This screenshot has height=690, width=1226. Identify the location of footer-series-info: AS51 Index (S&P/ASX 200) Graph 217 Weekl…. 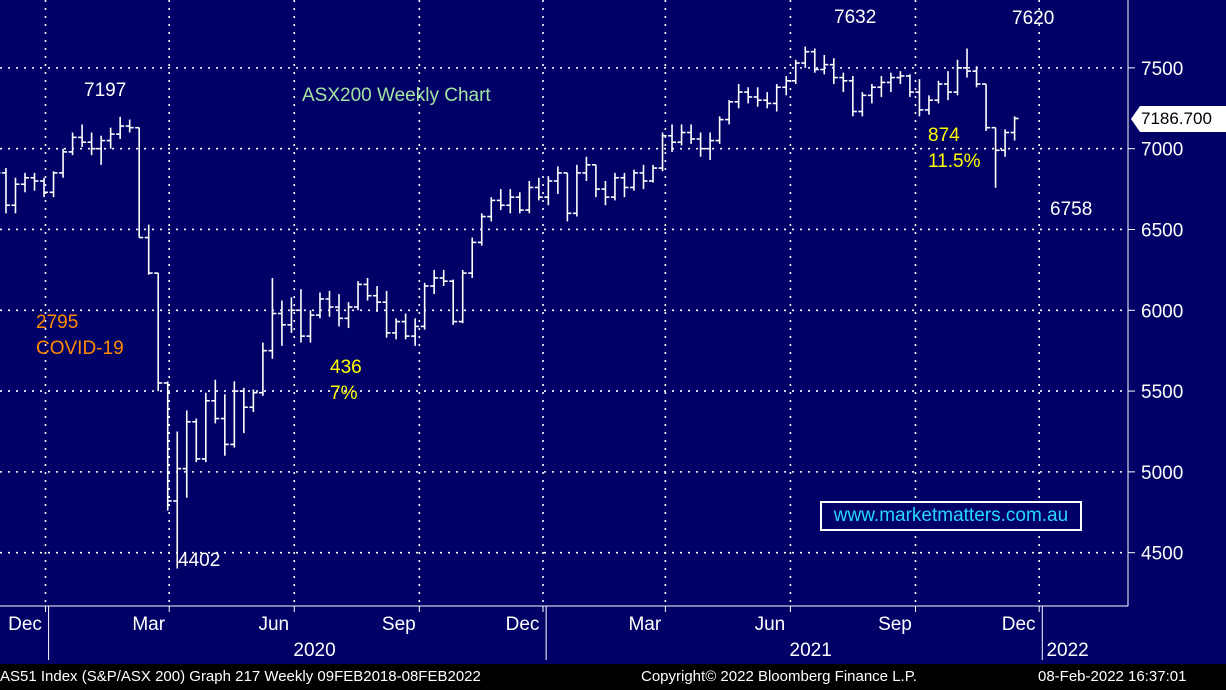
(240, 676).